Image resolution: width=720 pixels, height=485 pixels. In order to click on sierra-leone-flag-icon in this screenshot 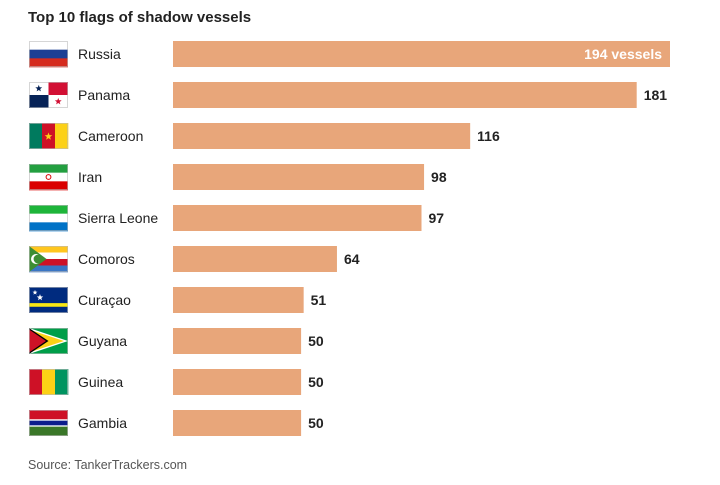, I will do `click(48, 218)`.